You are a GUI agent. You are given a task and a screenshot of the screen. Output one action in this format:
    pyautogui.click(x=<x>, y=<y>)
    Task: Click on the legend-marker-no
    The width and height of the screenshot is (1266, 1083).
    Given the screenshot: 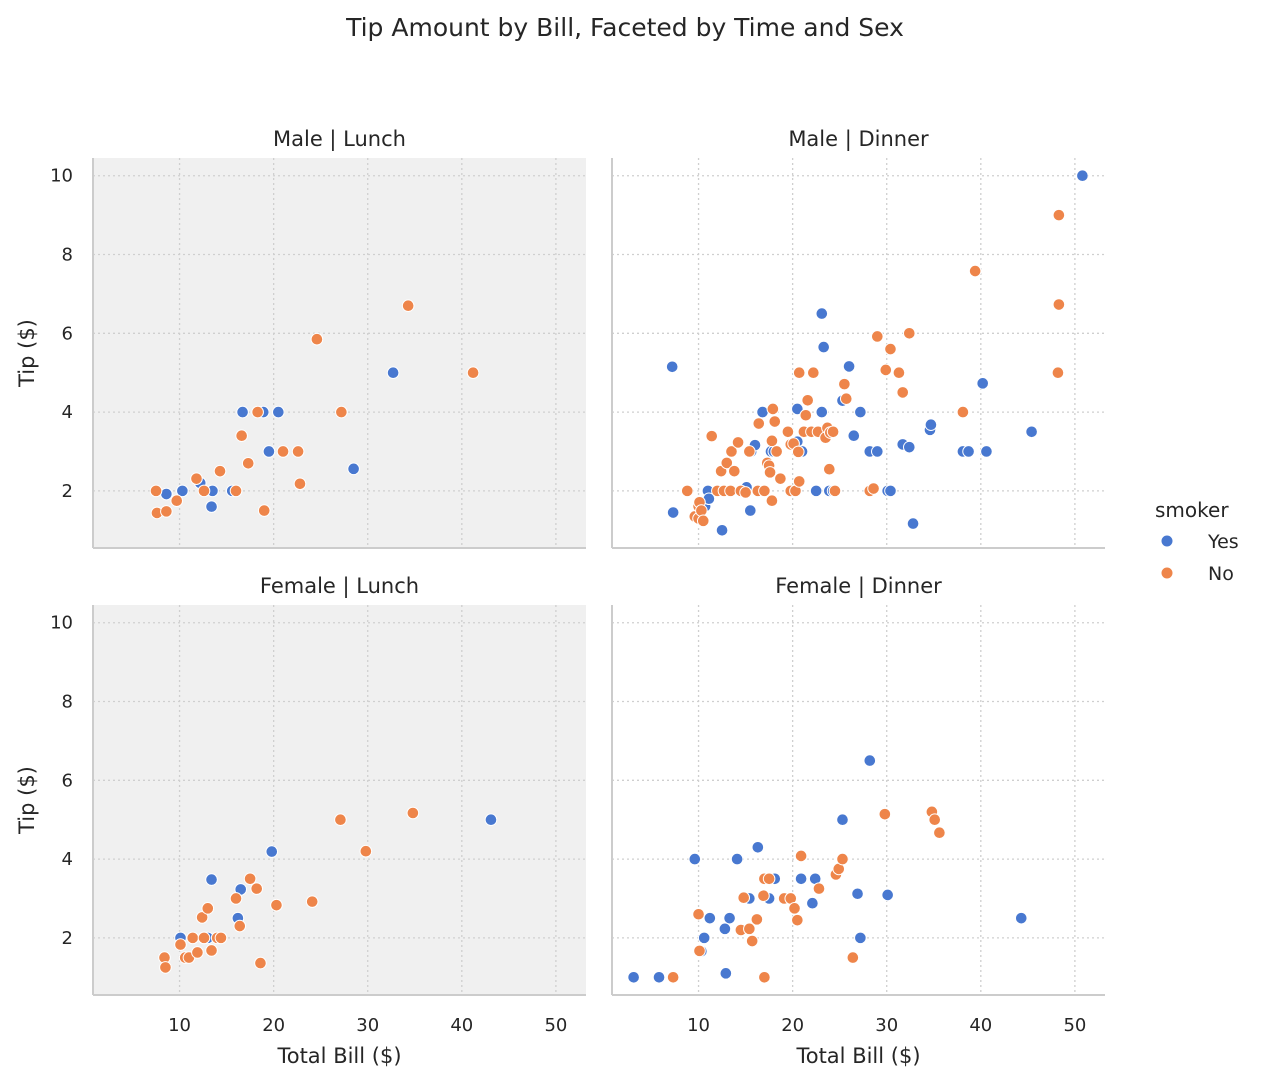 What is the action you would take?
    pyautogui.click(x=1167, y=573)
    